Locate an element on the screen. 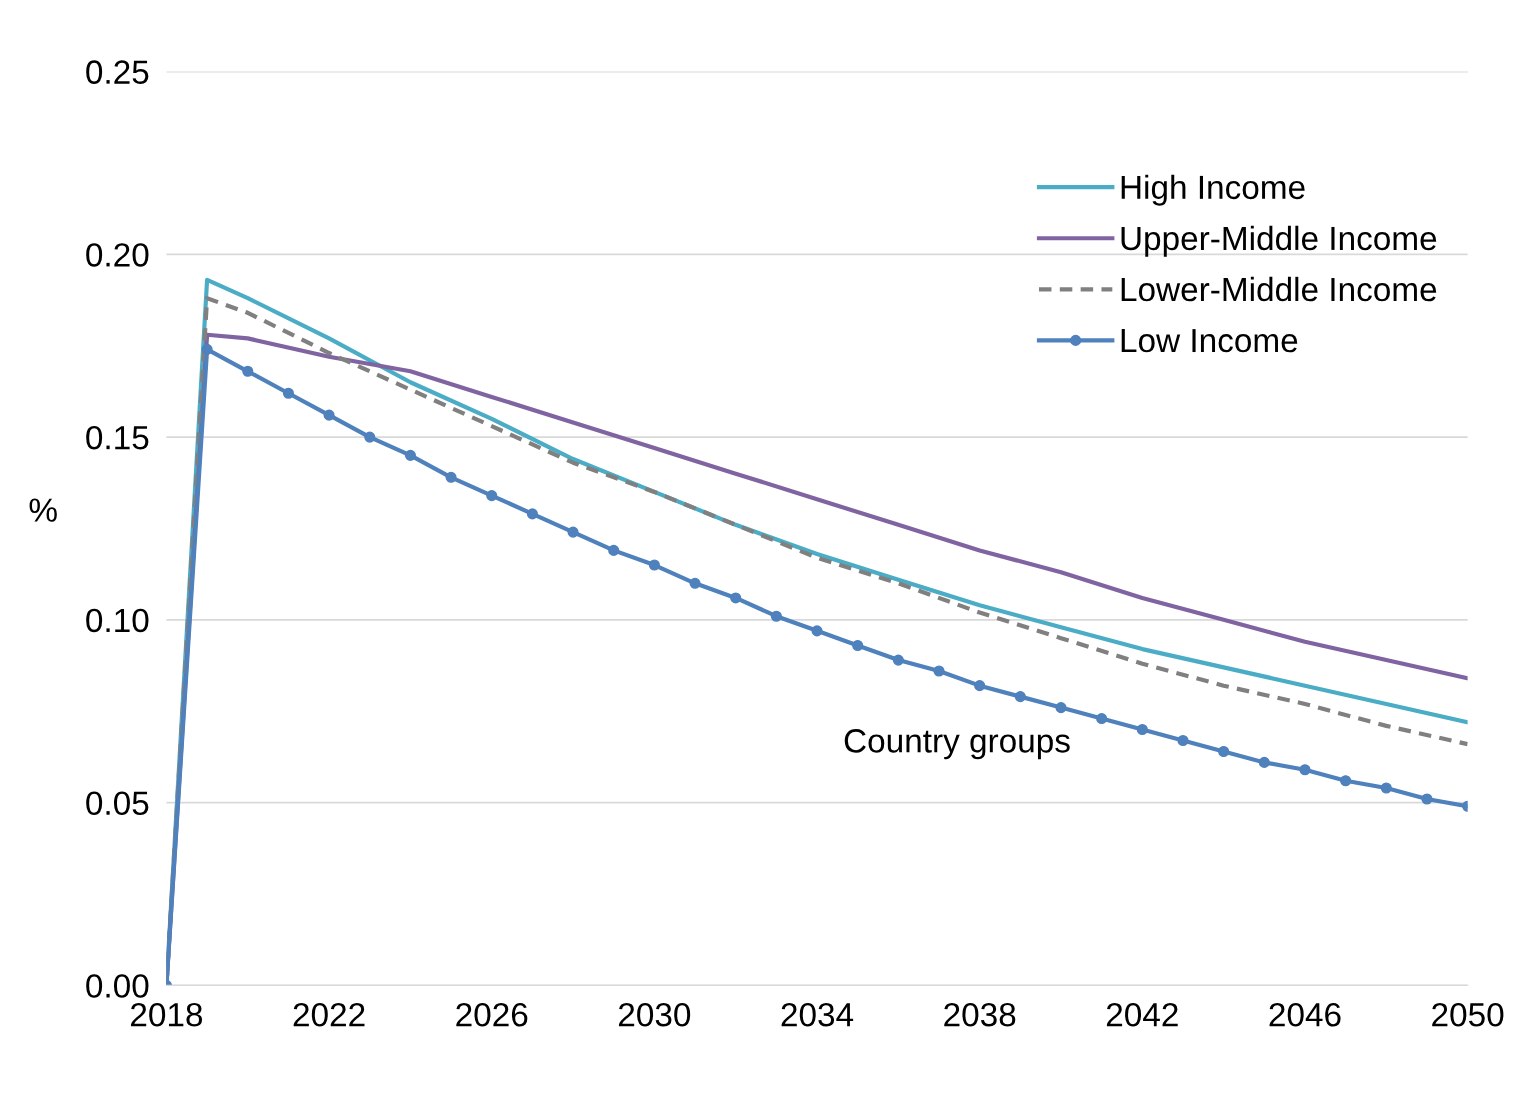  x-tick-label: 2038 is located at coordinates (980, 1014).